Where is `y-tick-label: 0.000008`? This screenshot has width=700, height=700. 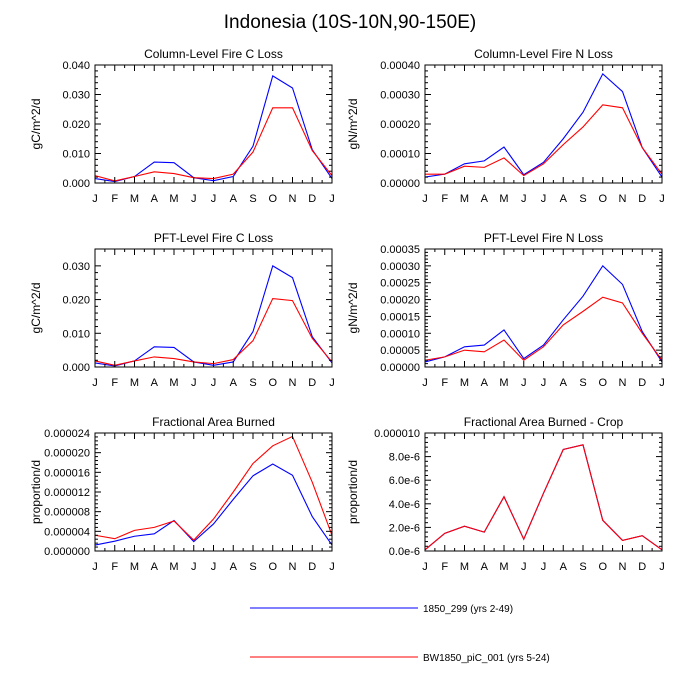
y-tick-label: 0.000008 is located at coordinates (67, 513).